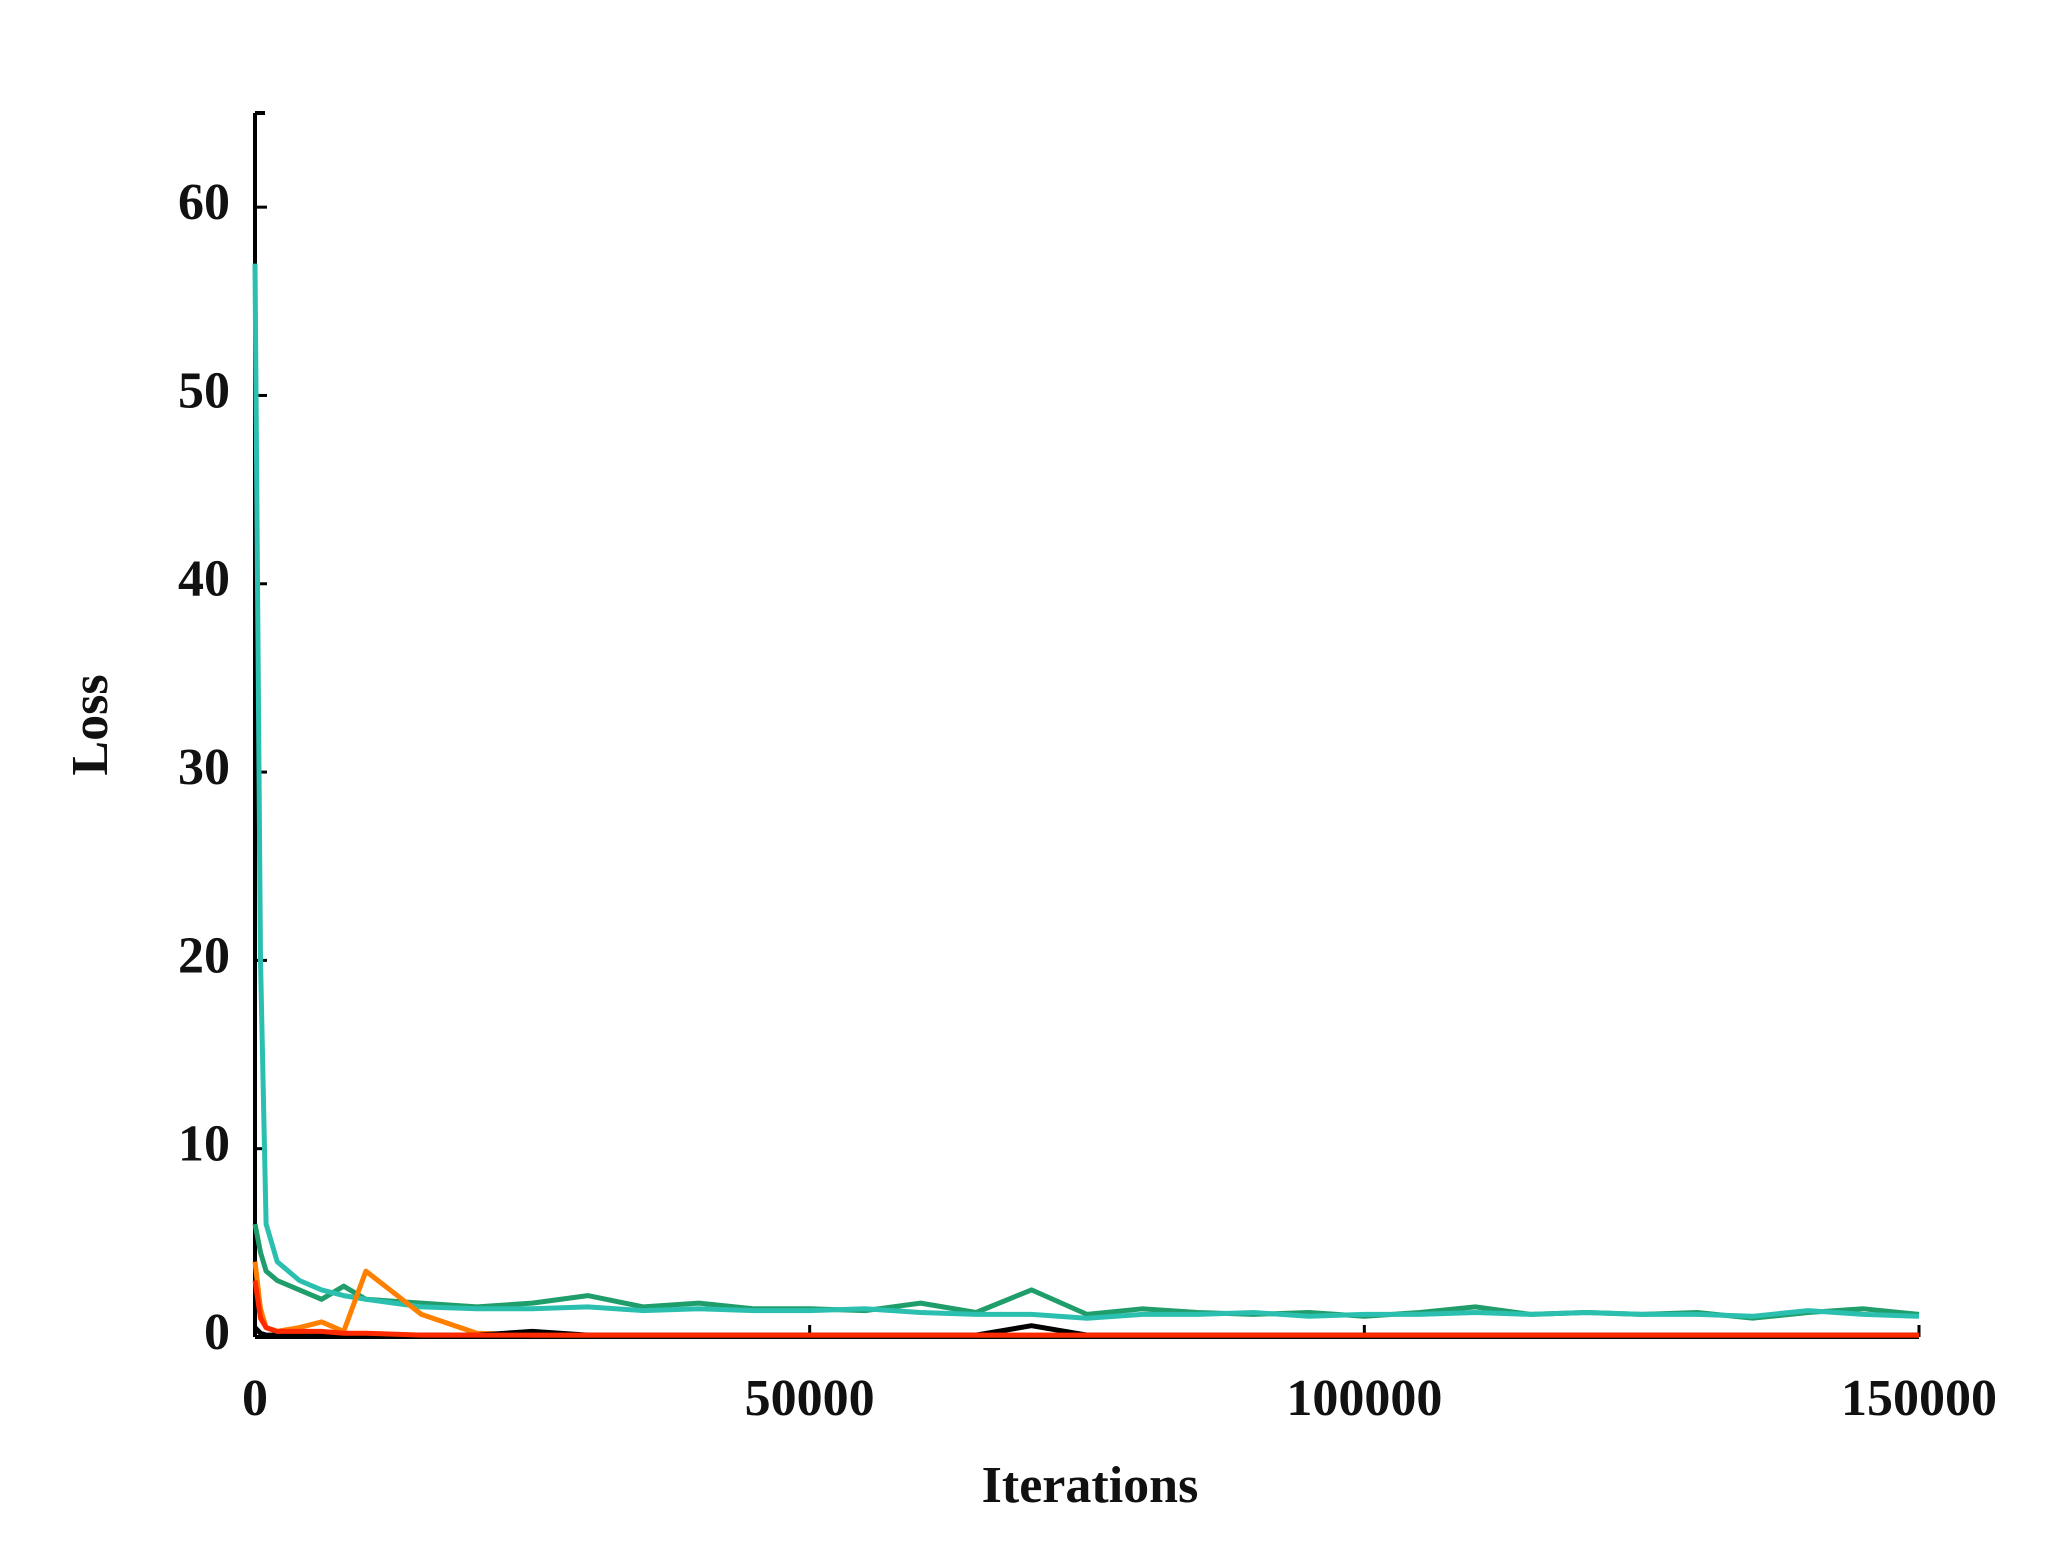 This screenshot has height=1567, width=2068. I want to click on x-tick-label: 0, so click(255, 1398).